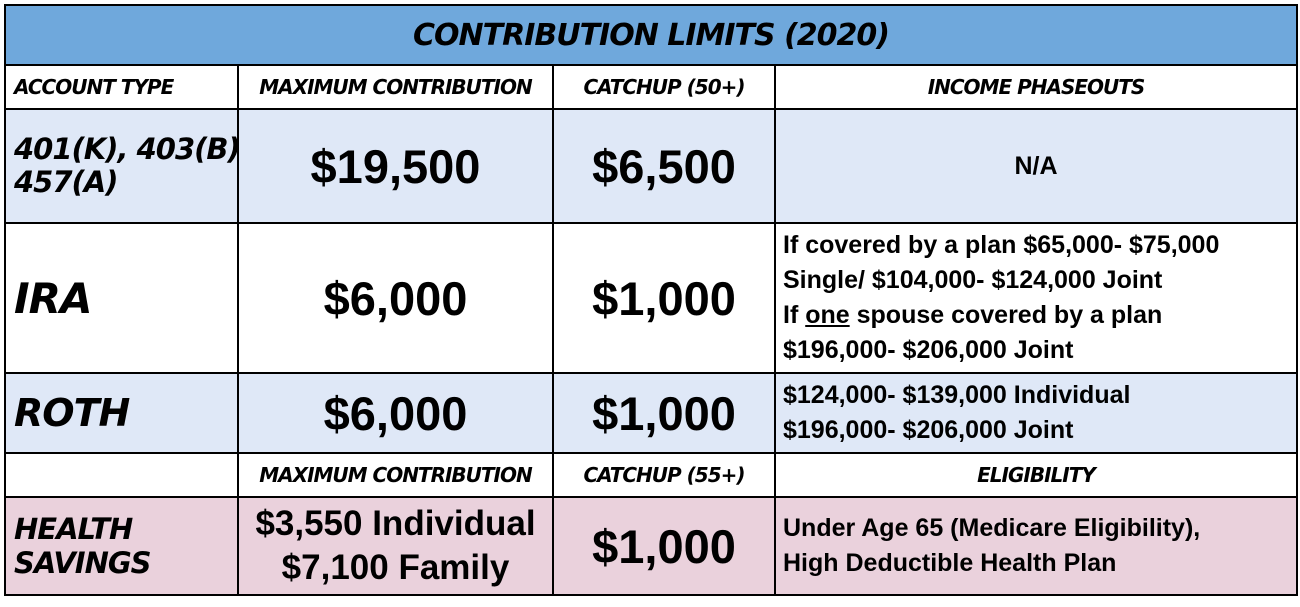 This screenshot has width=1300, height=607. Describe the element at coordinates (395, 567) in the screenshot. I see `max-contribution-hsa-family: $7,100 Family` at that location.